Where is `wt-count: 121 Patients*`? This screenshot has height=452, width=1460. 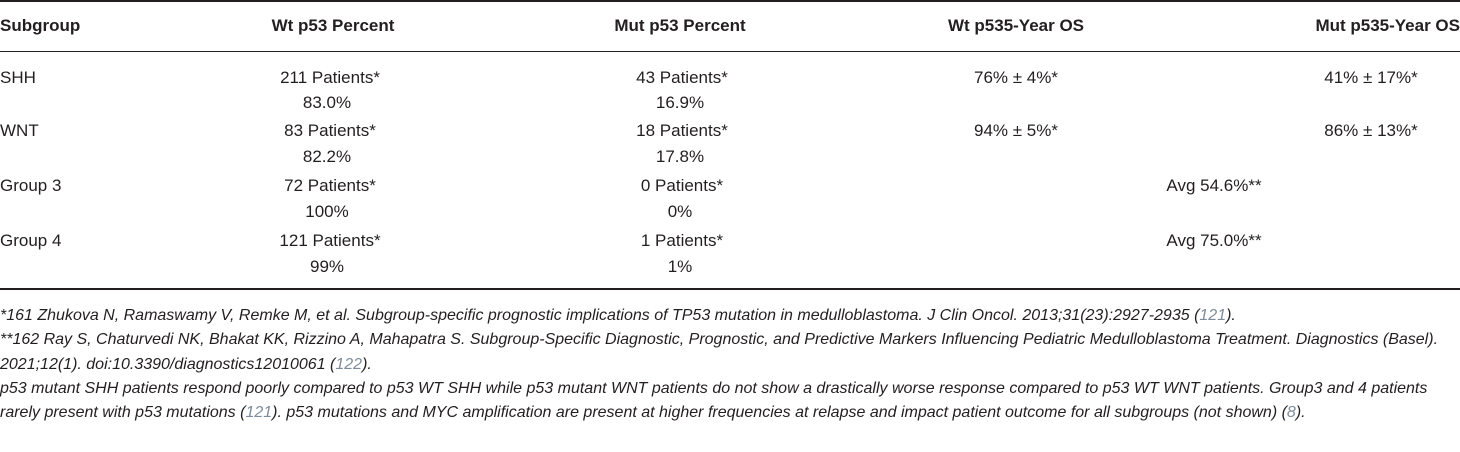
wt-count: 121 Patients* is located at coordinates (330, 240).